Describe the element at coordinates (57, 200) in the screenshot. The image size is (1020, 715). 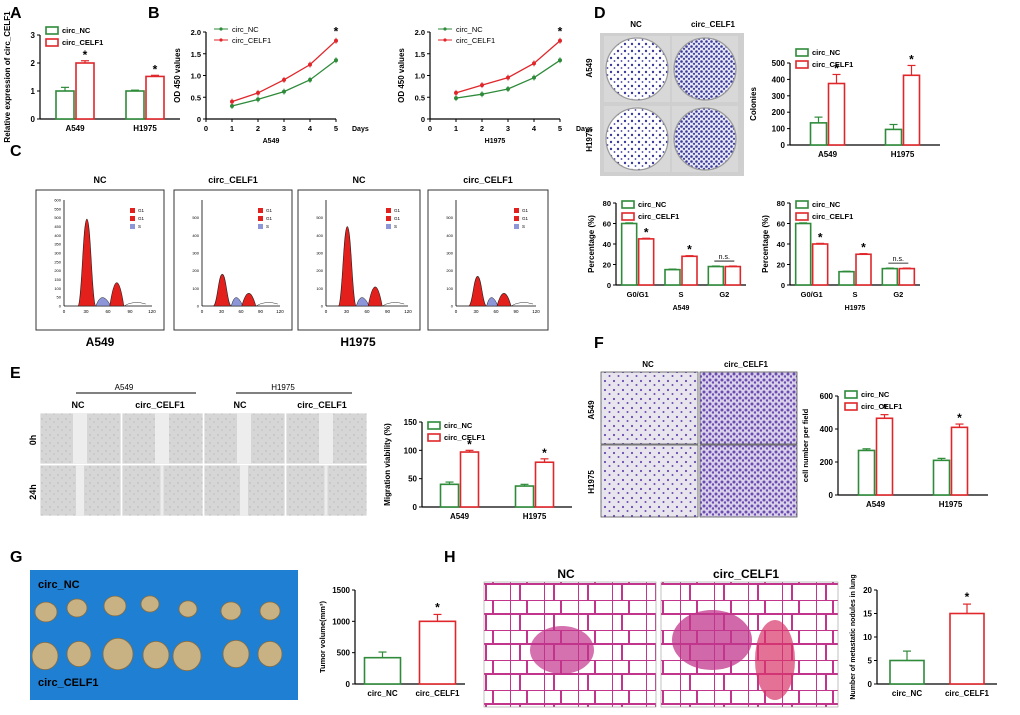
I see `c-flow-ytick-label: 600` at that location.